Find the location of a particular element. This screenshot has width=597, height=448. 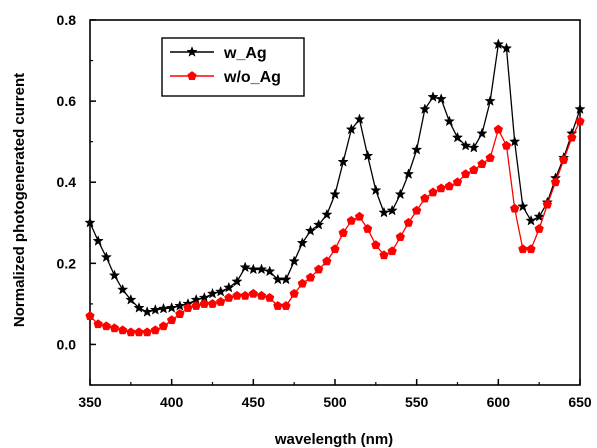

x-tick-label: 550 is located at coordinates (417, 402).